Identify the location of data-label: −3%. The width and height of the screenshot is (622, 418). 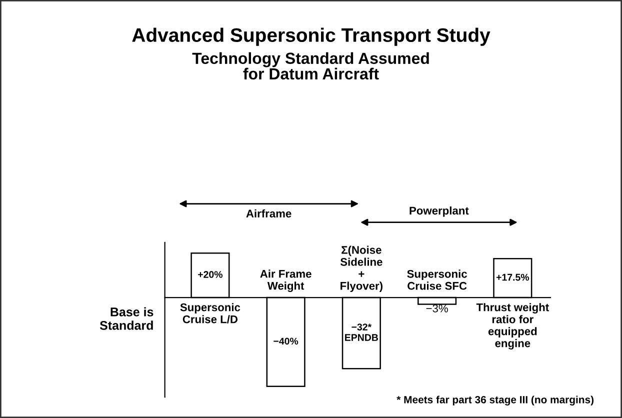
(437, 308).